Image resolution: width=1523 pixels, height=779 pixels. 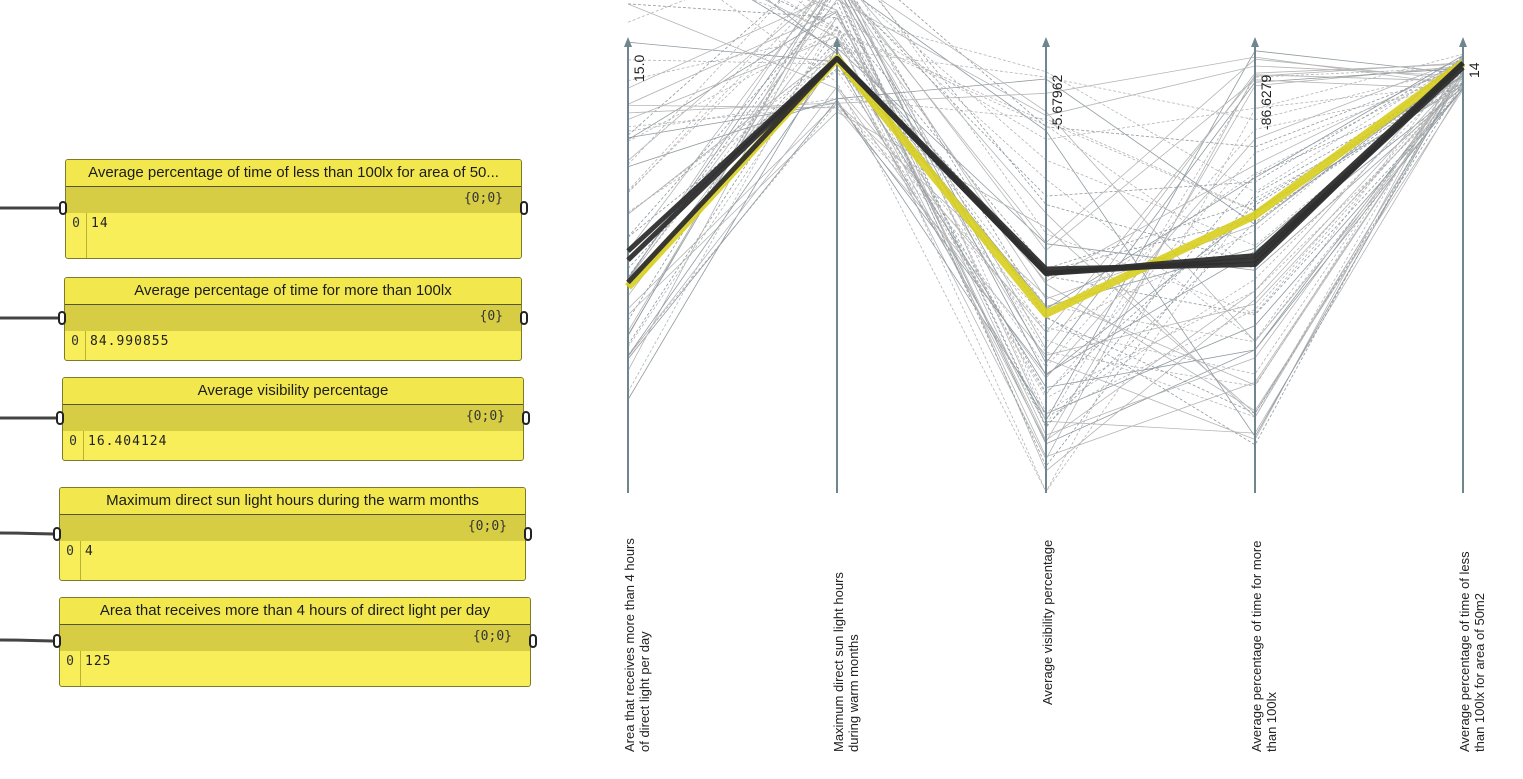 I want to click on panel-body: 0 125, so click(x=295, y=668).